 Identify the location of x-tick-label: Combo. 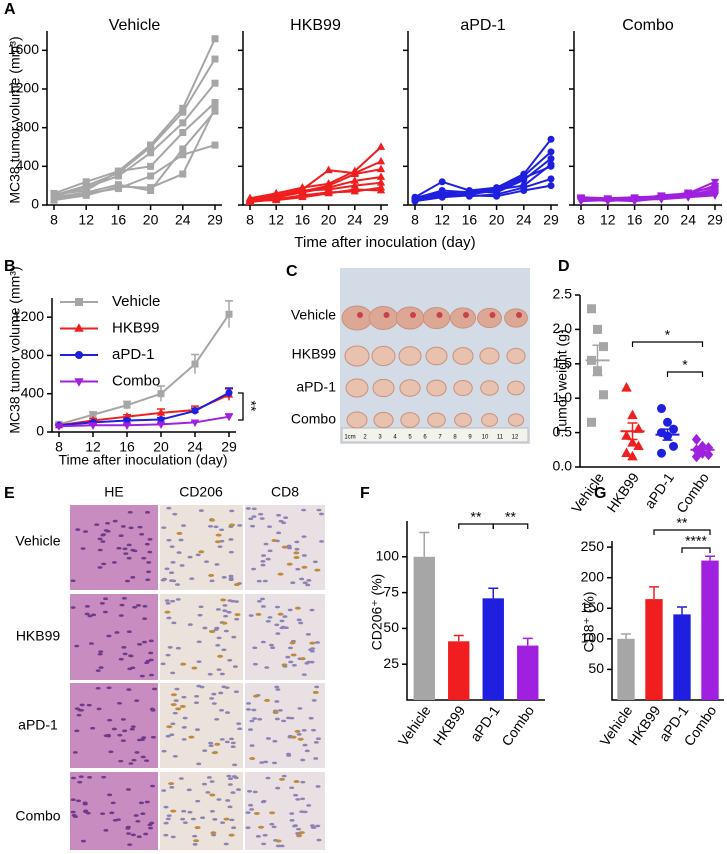
(517, 726).